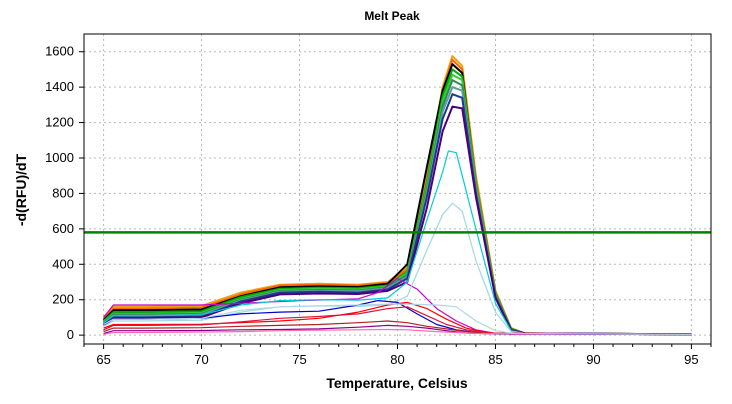 The height and width of the screenshot is (404, 732). What do you see at coordinates (59, 86) in the screenshot?
I see `y-tick-label: 1400` at bounding box center [59, 86].